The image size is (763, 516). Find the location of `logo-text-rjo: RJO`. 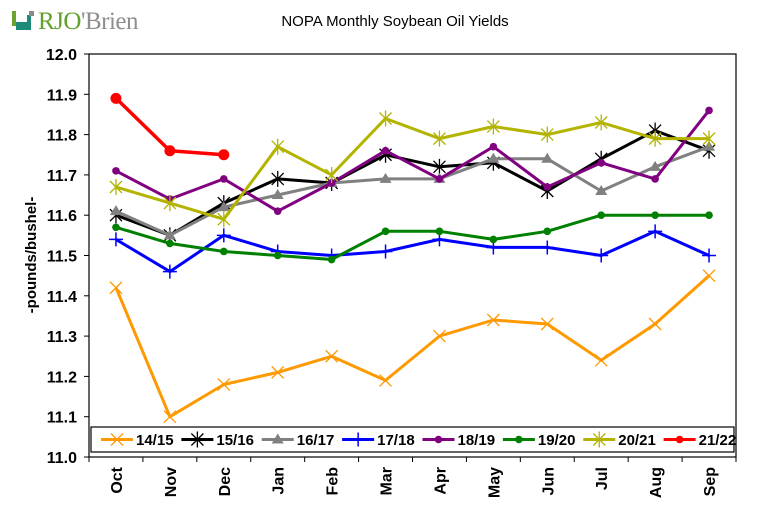

logo-text-rjo: RJO is located at coordinates (59, 21).